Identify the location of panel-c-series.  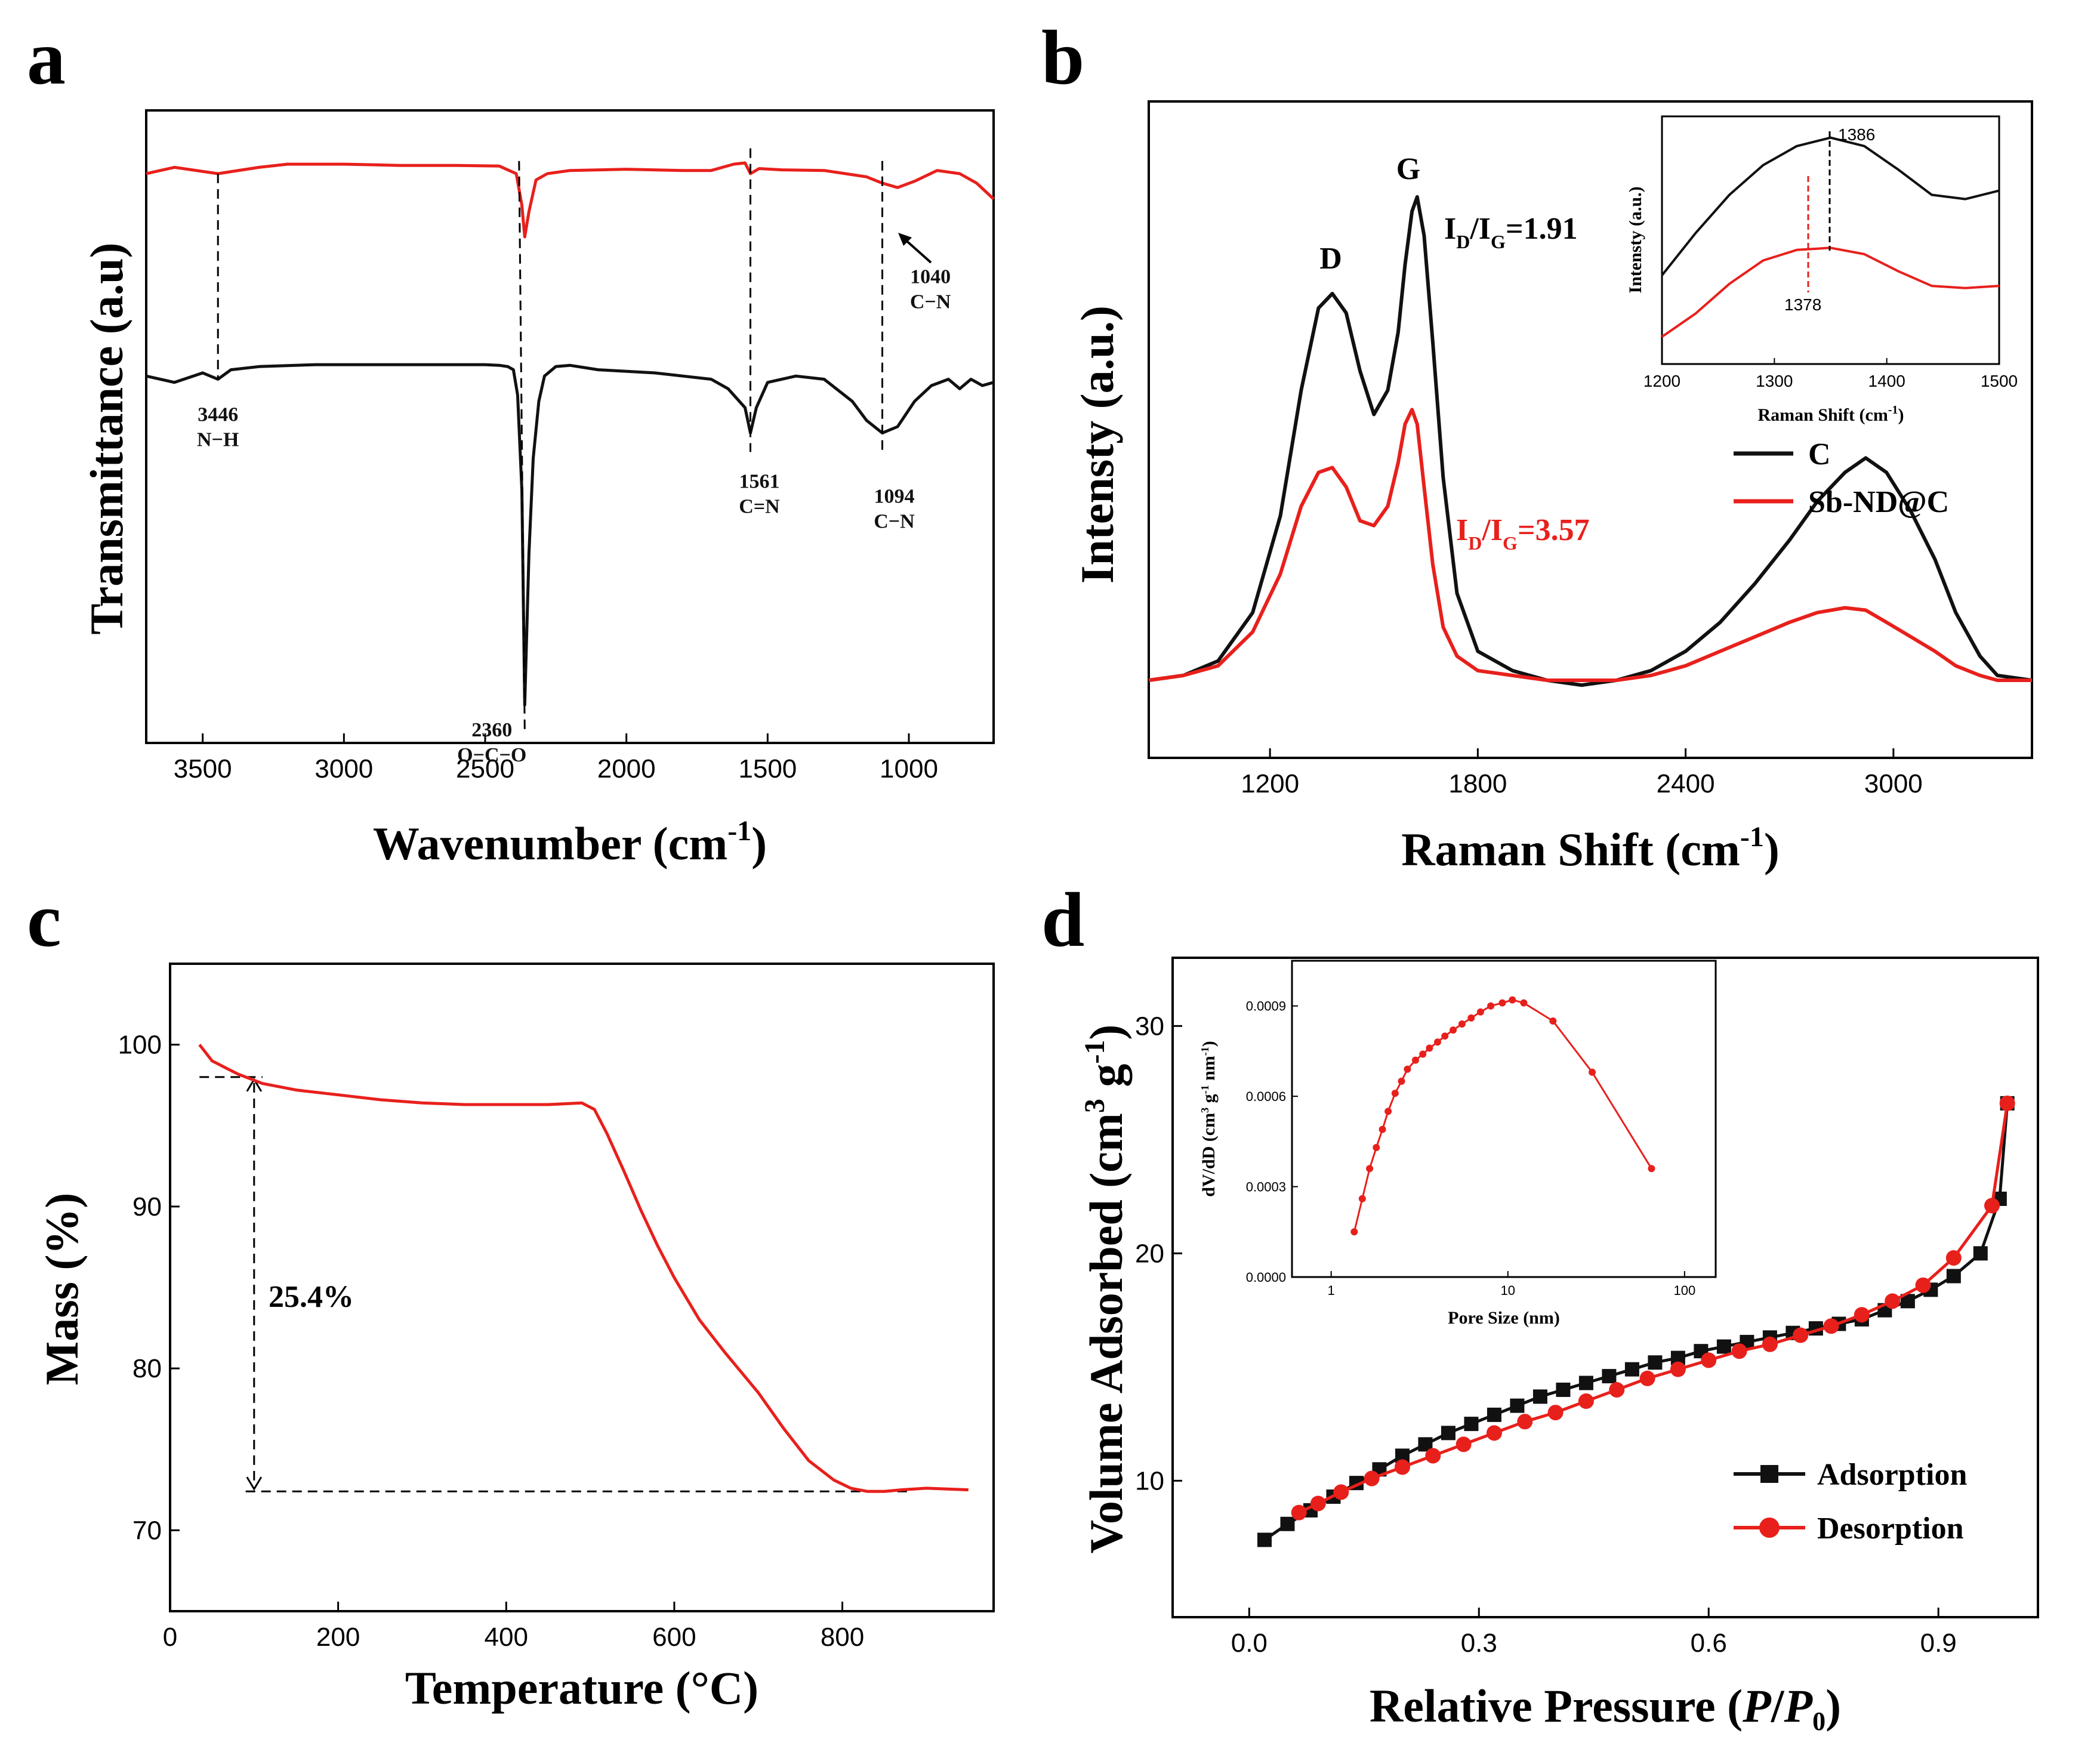
(583, 1269).